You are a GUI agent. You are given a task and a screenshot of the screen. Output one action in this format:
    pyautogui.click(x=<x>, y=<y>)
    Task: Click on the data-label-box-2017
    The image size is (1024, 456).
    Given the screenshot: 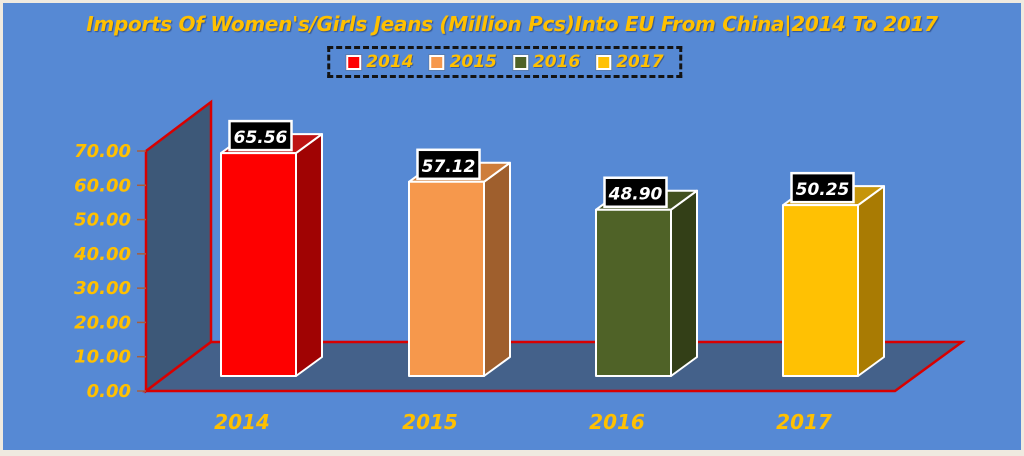 What is the action you would take?
    pyautogui.click(x=822, y=187)
    